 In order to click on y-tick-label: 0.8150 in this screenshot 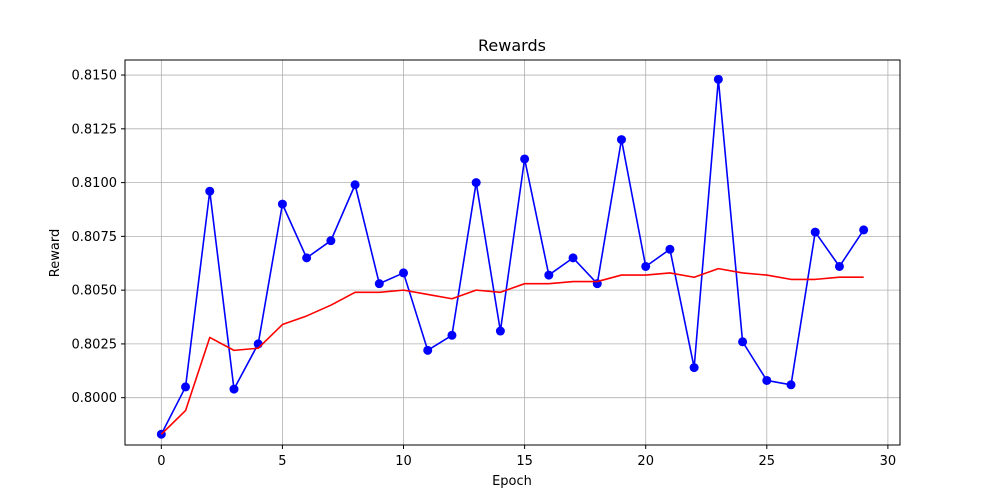, I will do `click(95, 76)`.